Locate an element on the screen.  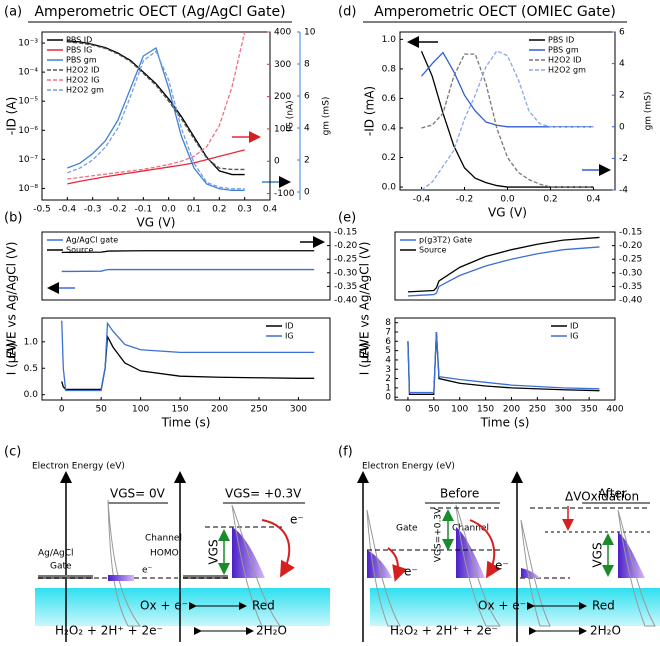
x-tick-label: 350 is located at coordinates (589, 410).